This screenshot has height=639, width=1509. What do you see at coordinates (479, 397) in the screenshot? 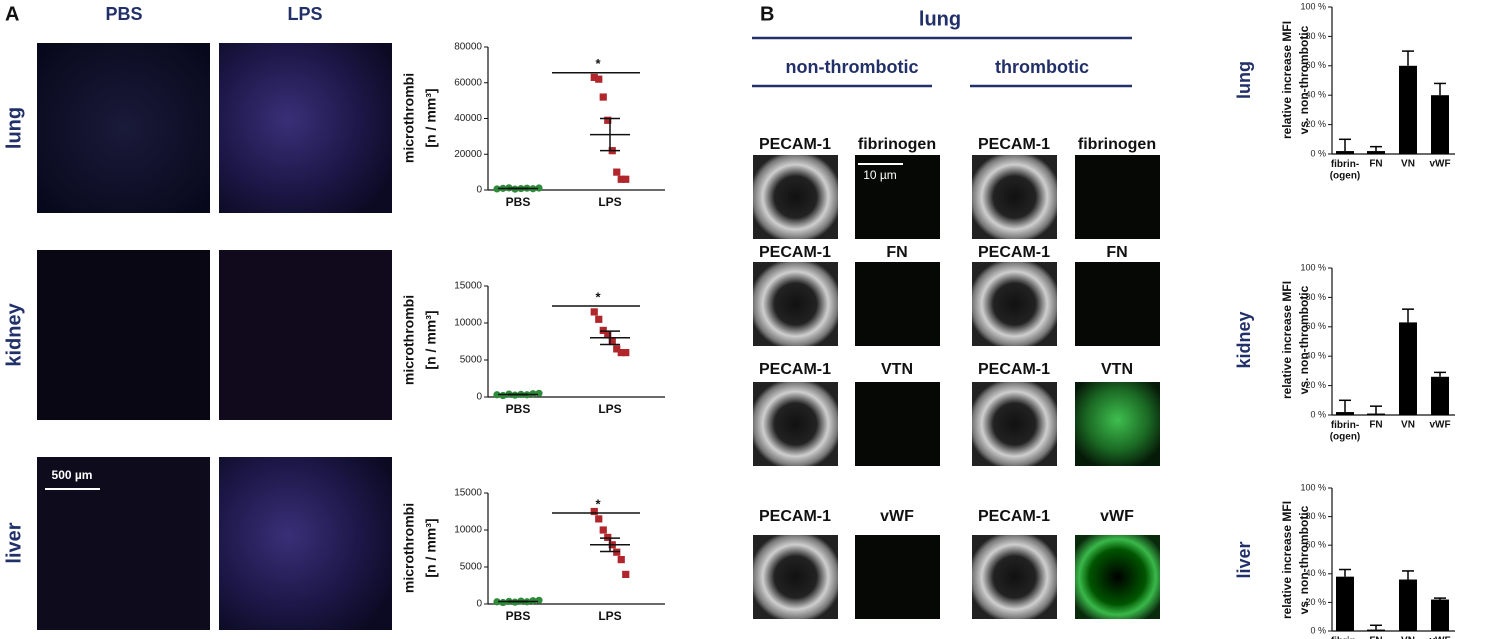
I see `y-tick-label: 0` at bounding box center [479, 397].